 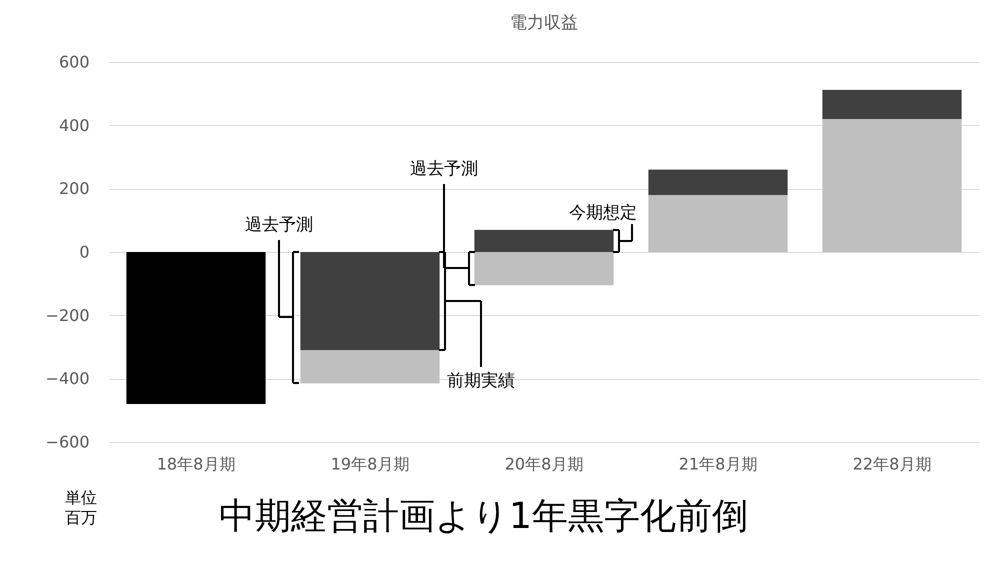 What do you see at coordinates (74, 62) in the screenshot?
I see `y-tick-label: 600` at bounding box center [74, 62].